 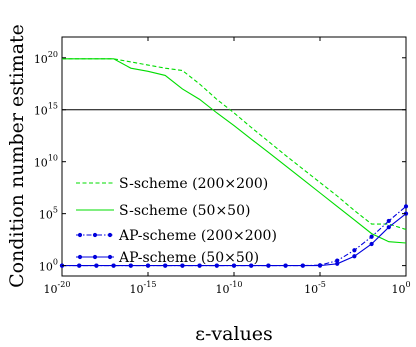 What do you see at coordinates (48, 214) in the screenshot?
I see `y-tick-label: 10⁵` at bounding box center [48, 214].